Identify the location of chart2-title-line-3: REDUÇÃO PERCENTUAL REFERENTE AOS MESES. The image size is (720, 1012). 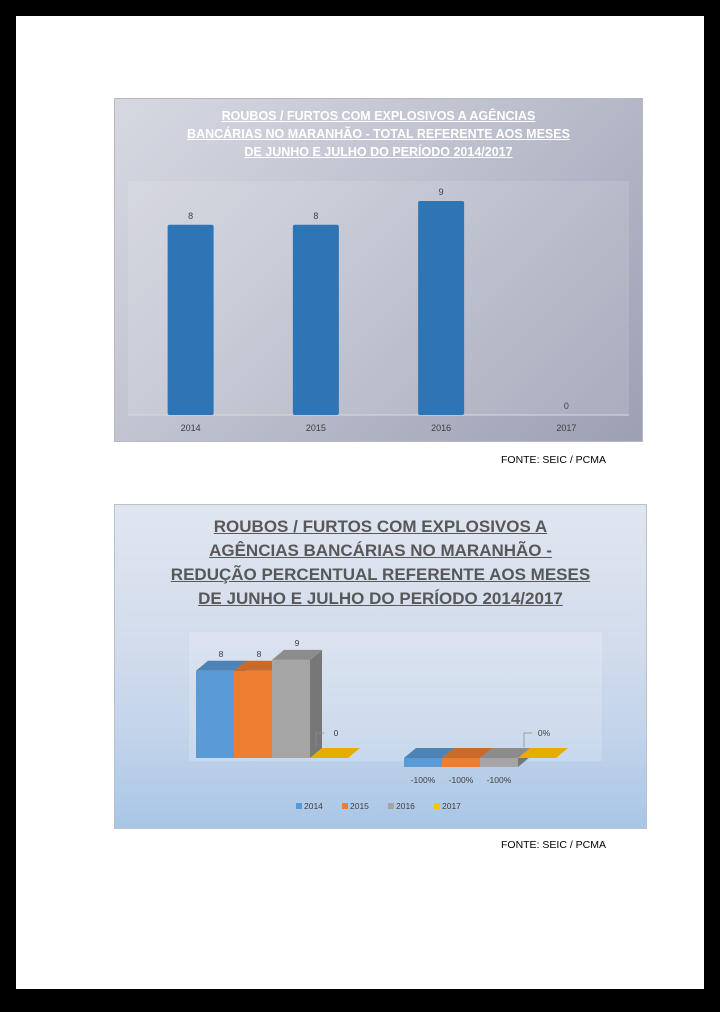
(380, 574).